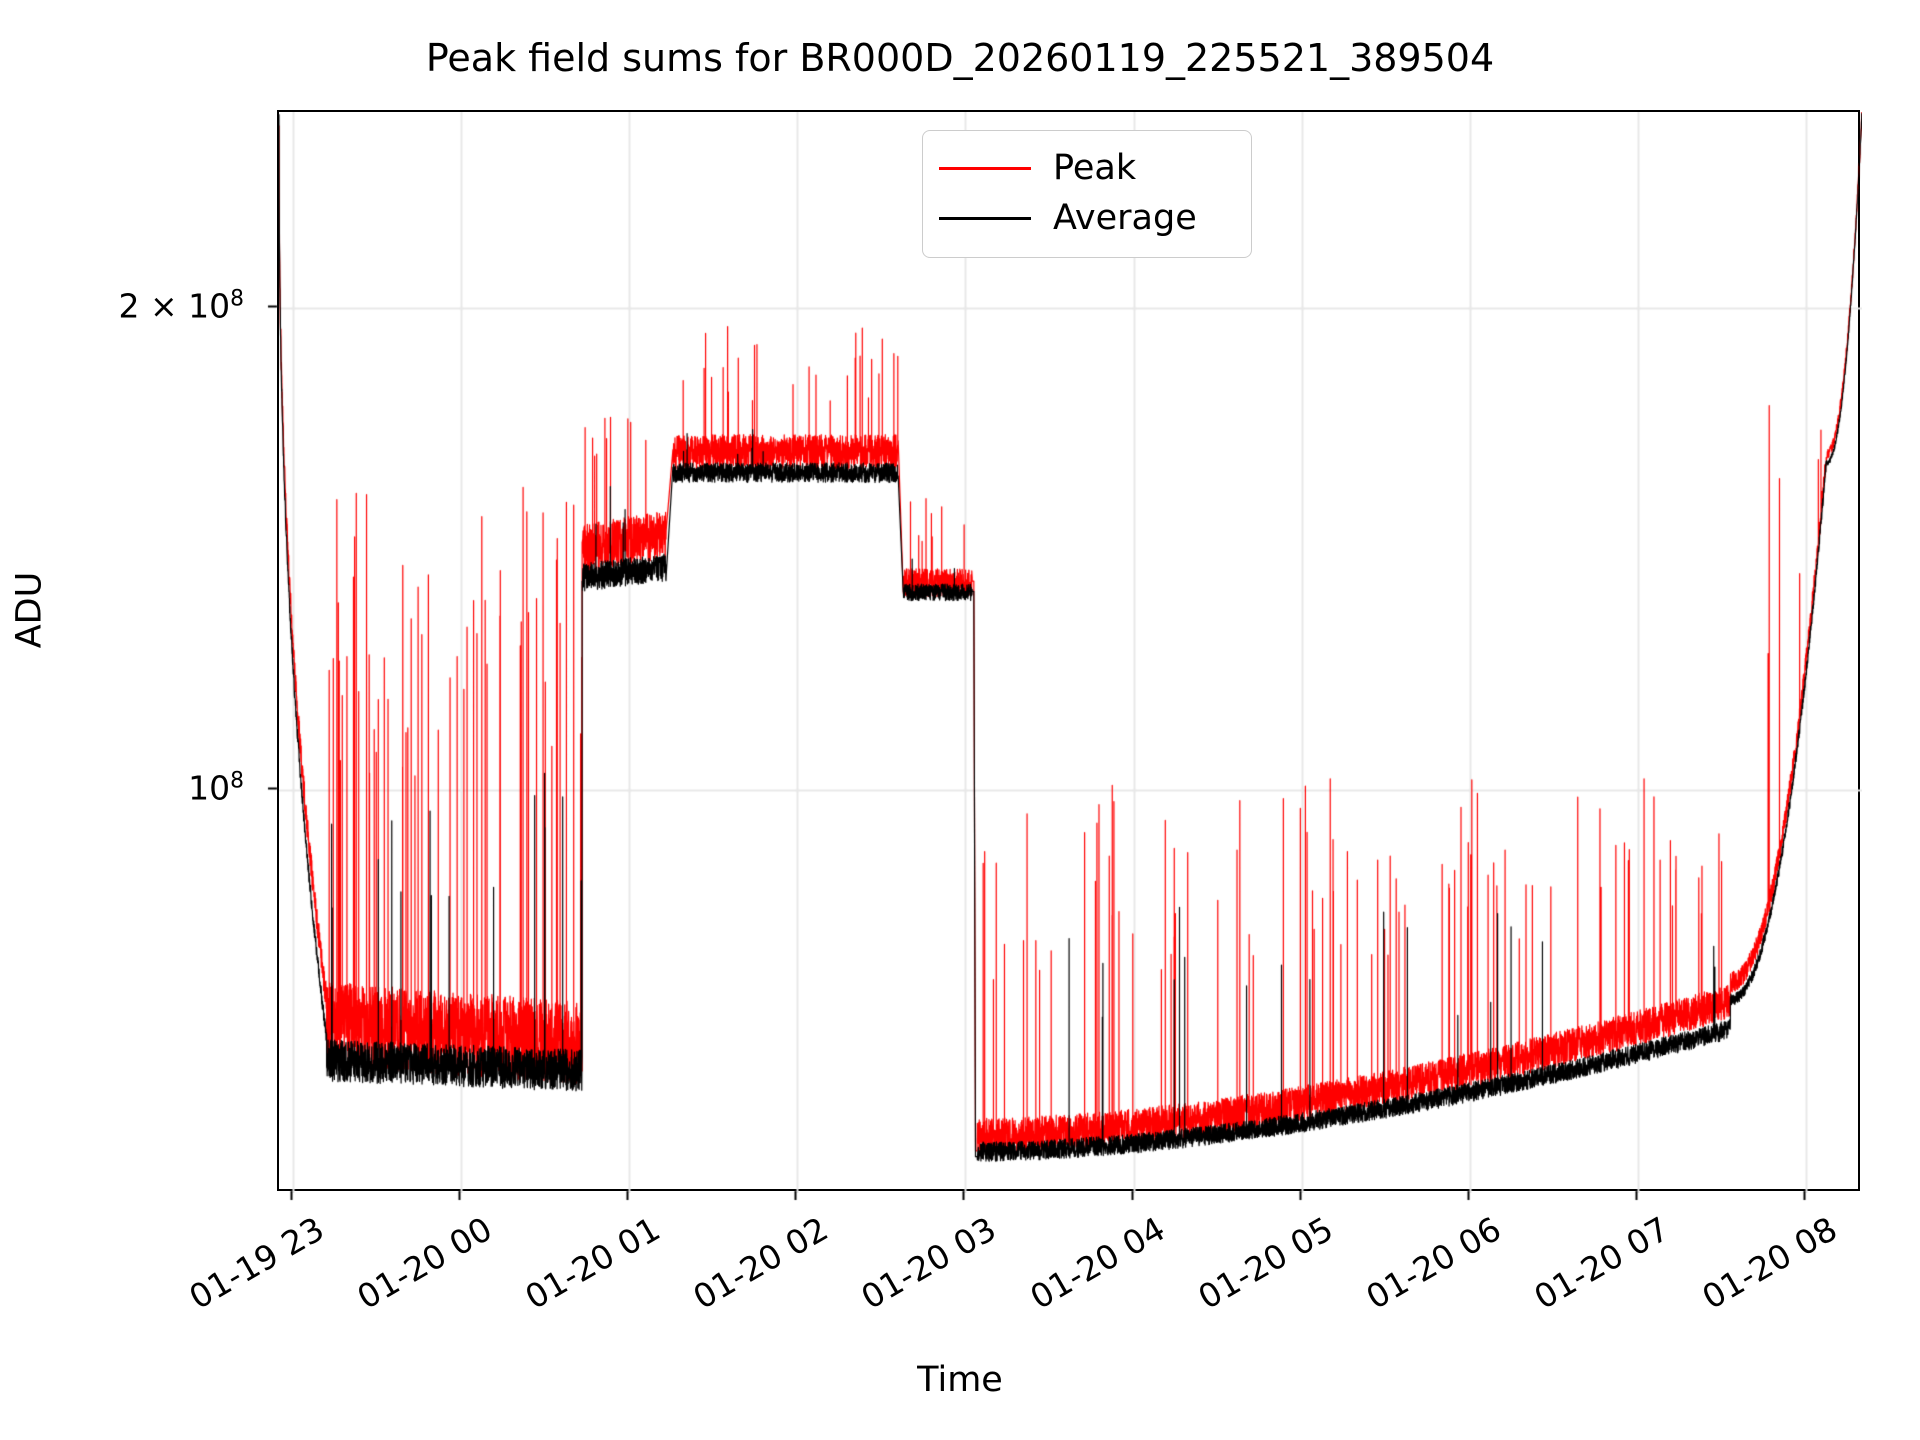 The image size is (1920, 1440). Describe the element at coordinates (424, 1263) in the screenshot. I see `x-tick-label: 01-20 00` at that location.